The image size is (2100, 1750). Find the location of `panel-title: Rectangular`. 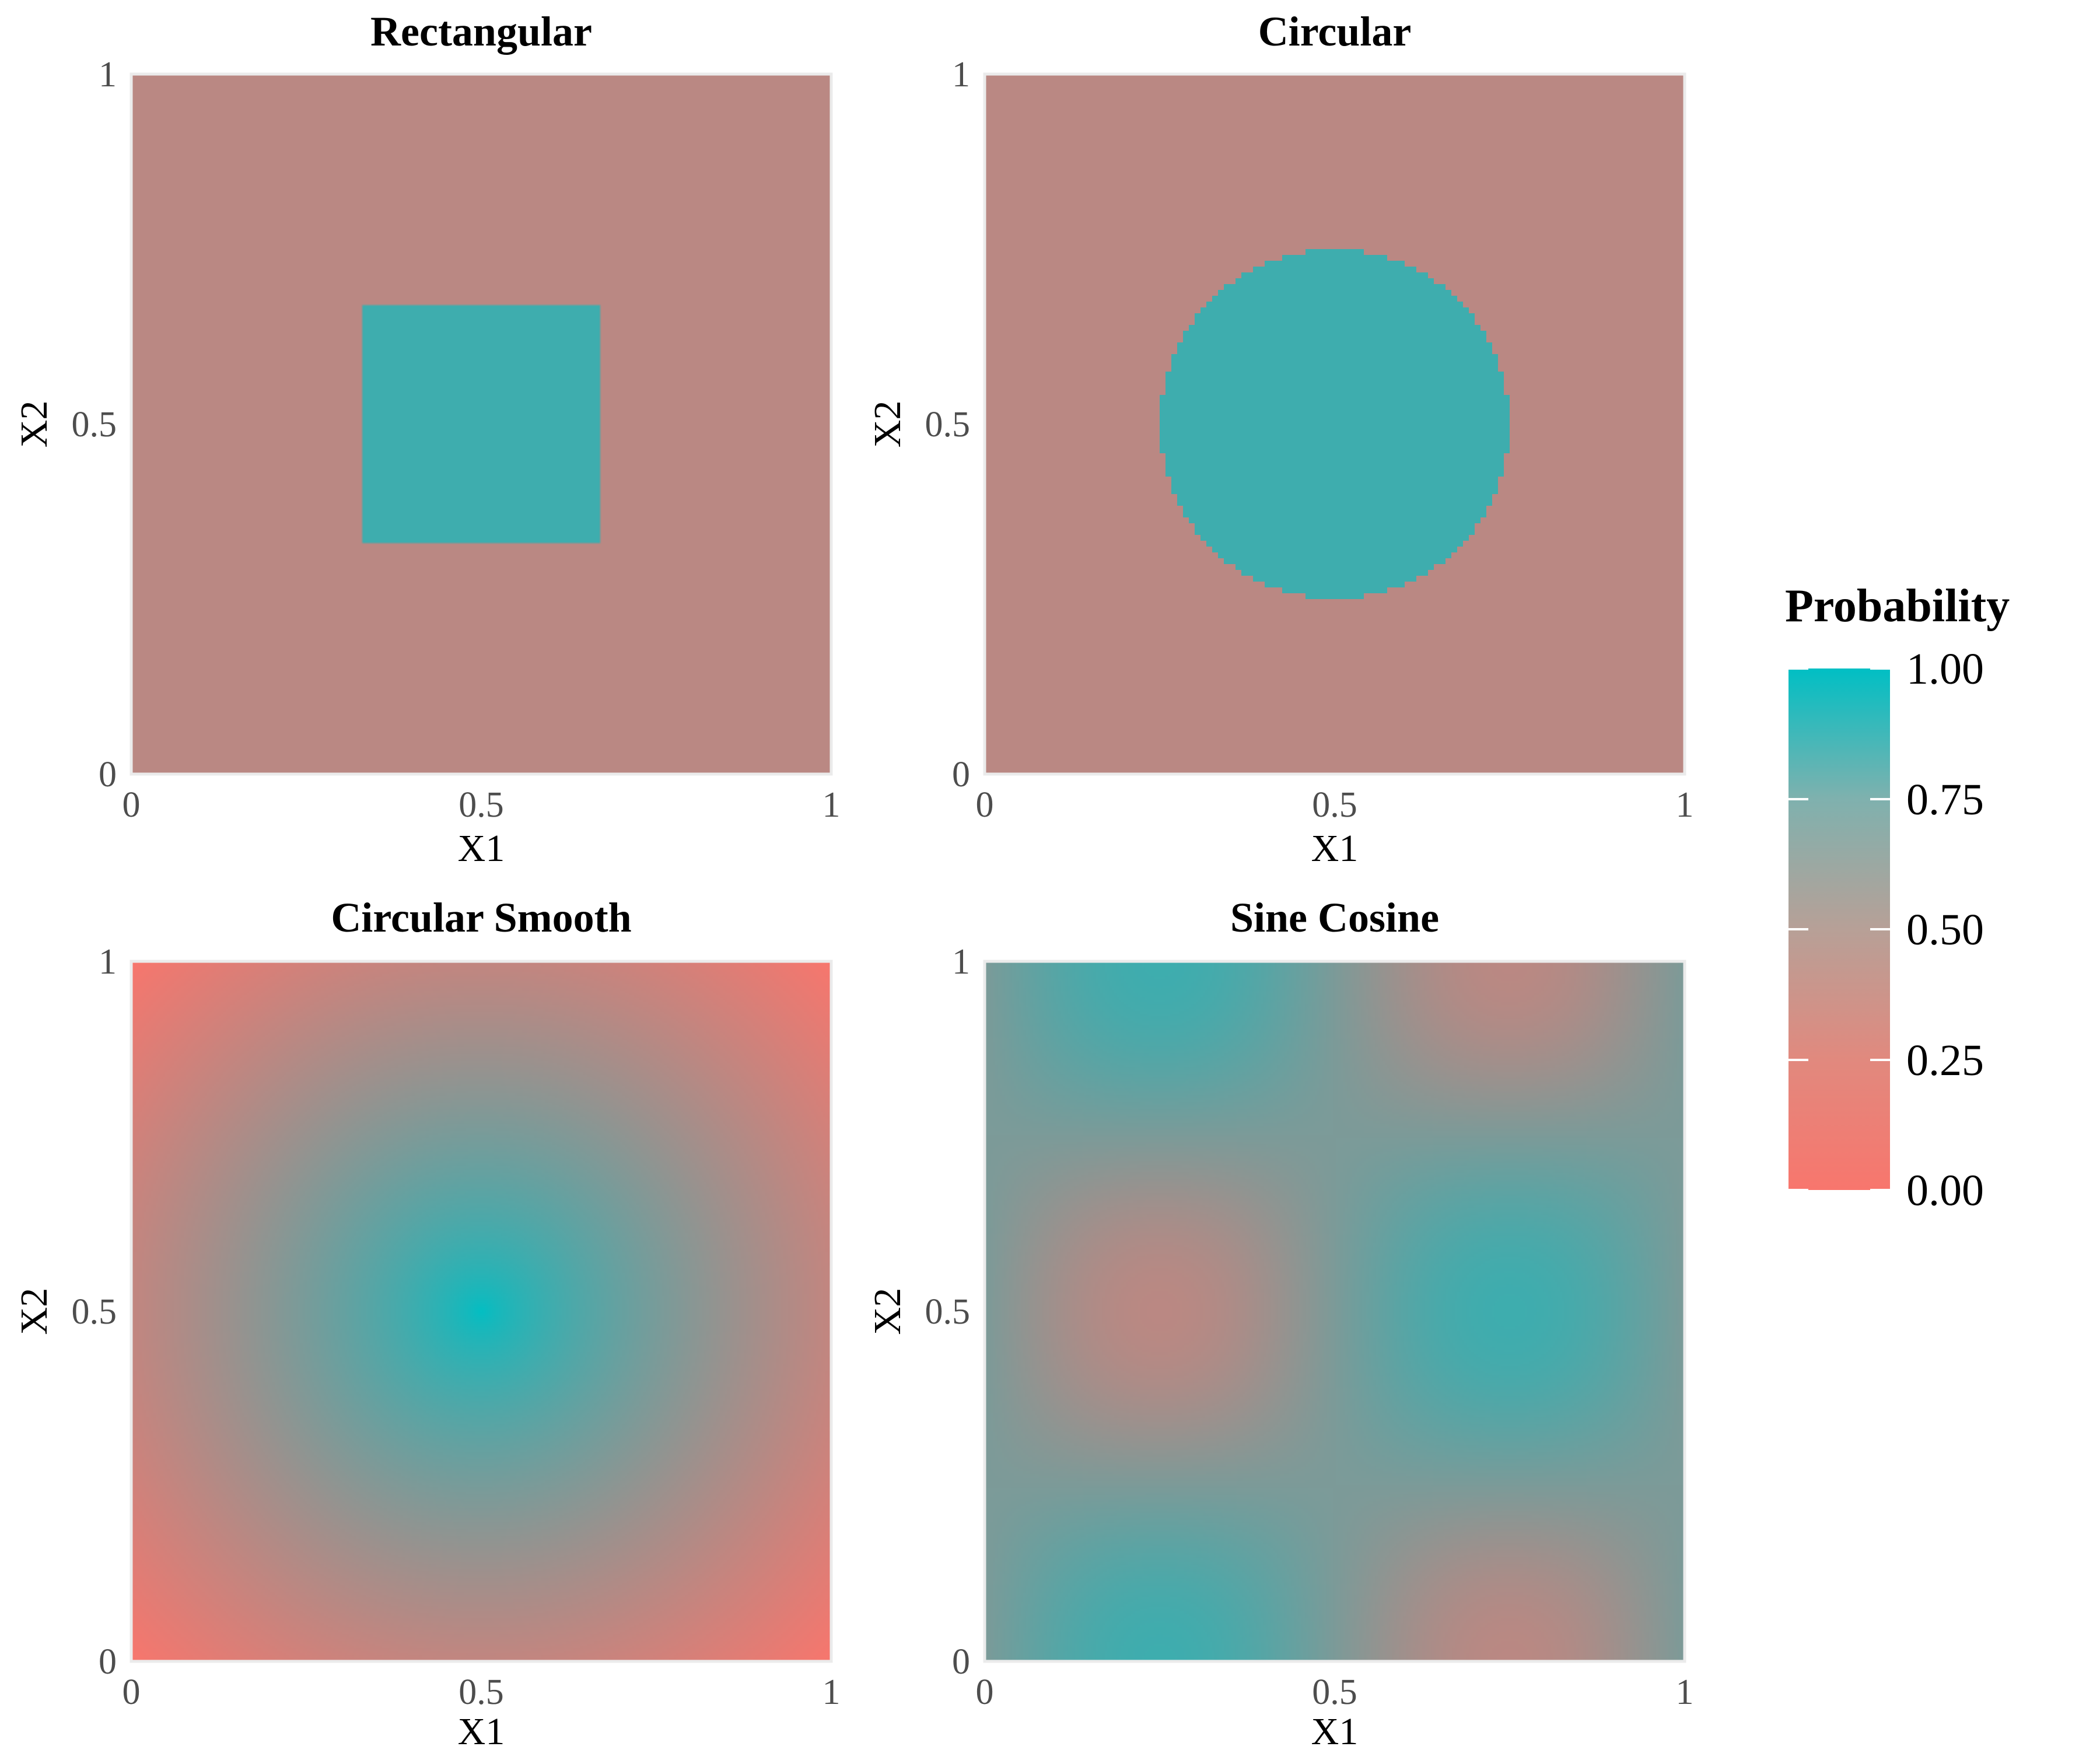

panel-title: Rectangular is located at coordinates (481, 32).